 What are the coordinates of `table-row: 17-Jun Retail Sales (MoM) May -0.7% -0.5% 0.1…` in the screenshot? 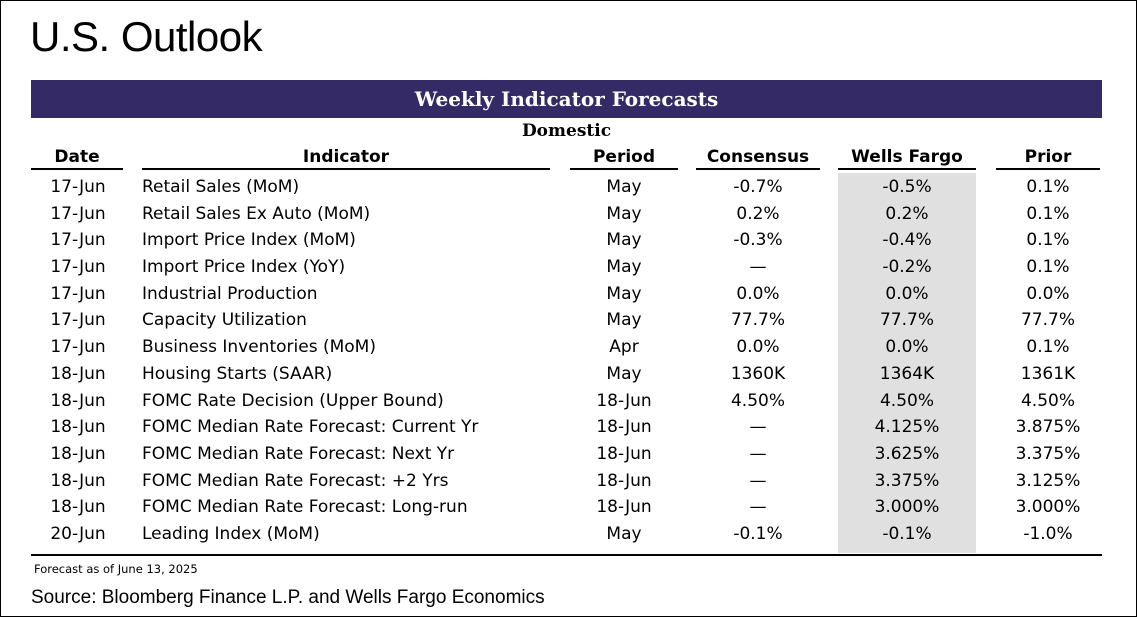 It's located at (568, 187).